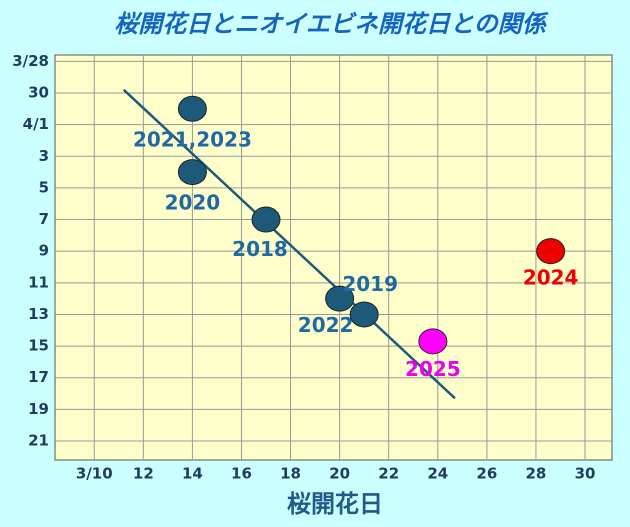 The width and height of the screenshot is (630, 527). Describe the element at coordinates (38, 282) in the screenshot. I see `y-tick-label: 11` at that location.